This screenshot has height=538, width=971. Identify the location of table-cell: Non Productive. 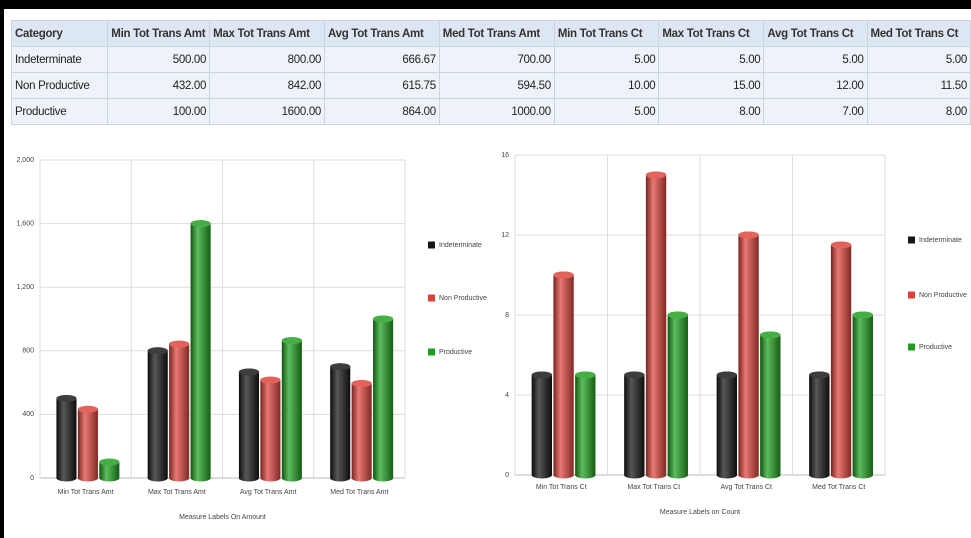
(59, 85).